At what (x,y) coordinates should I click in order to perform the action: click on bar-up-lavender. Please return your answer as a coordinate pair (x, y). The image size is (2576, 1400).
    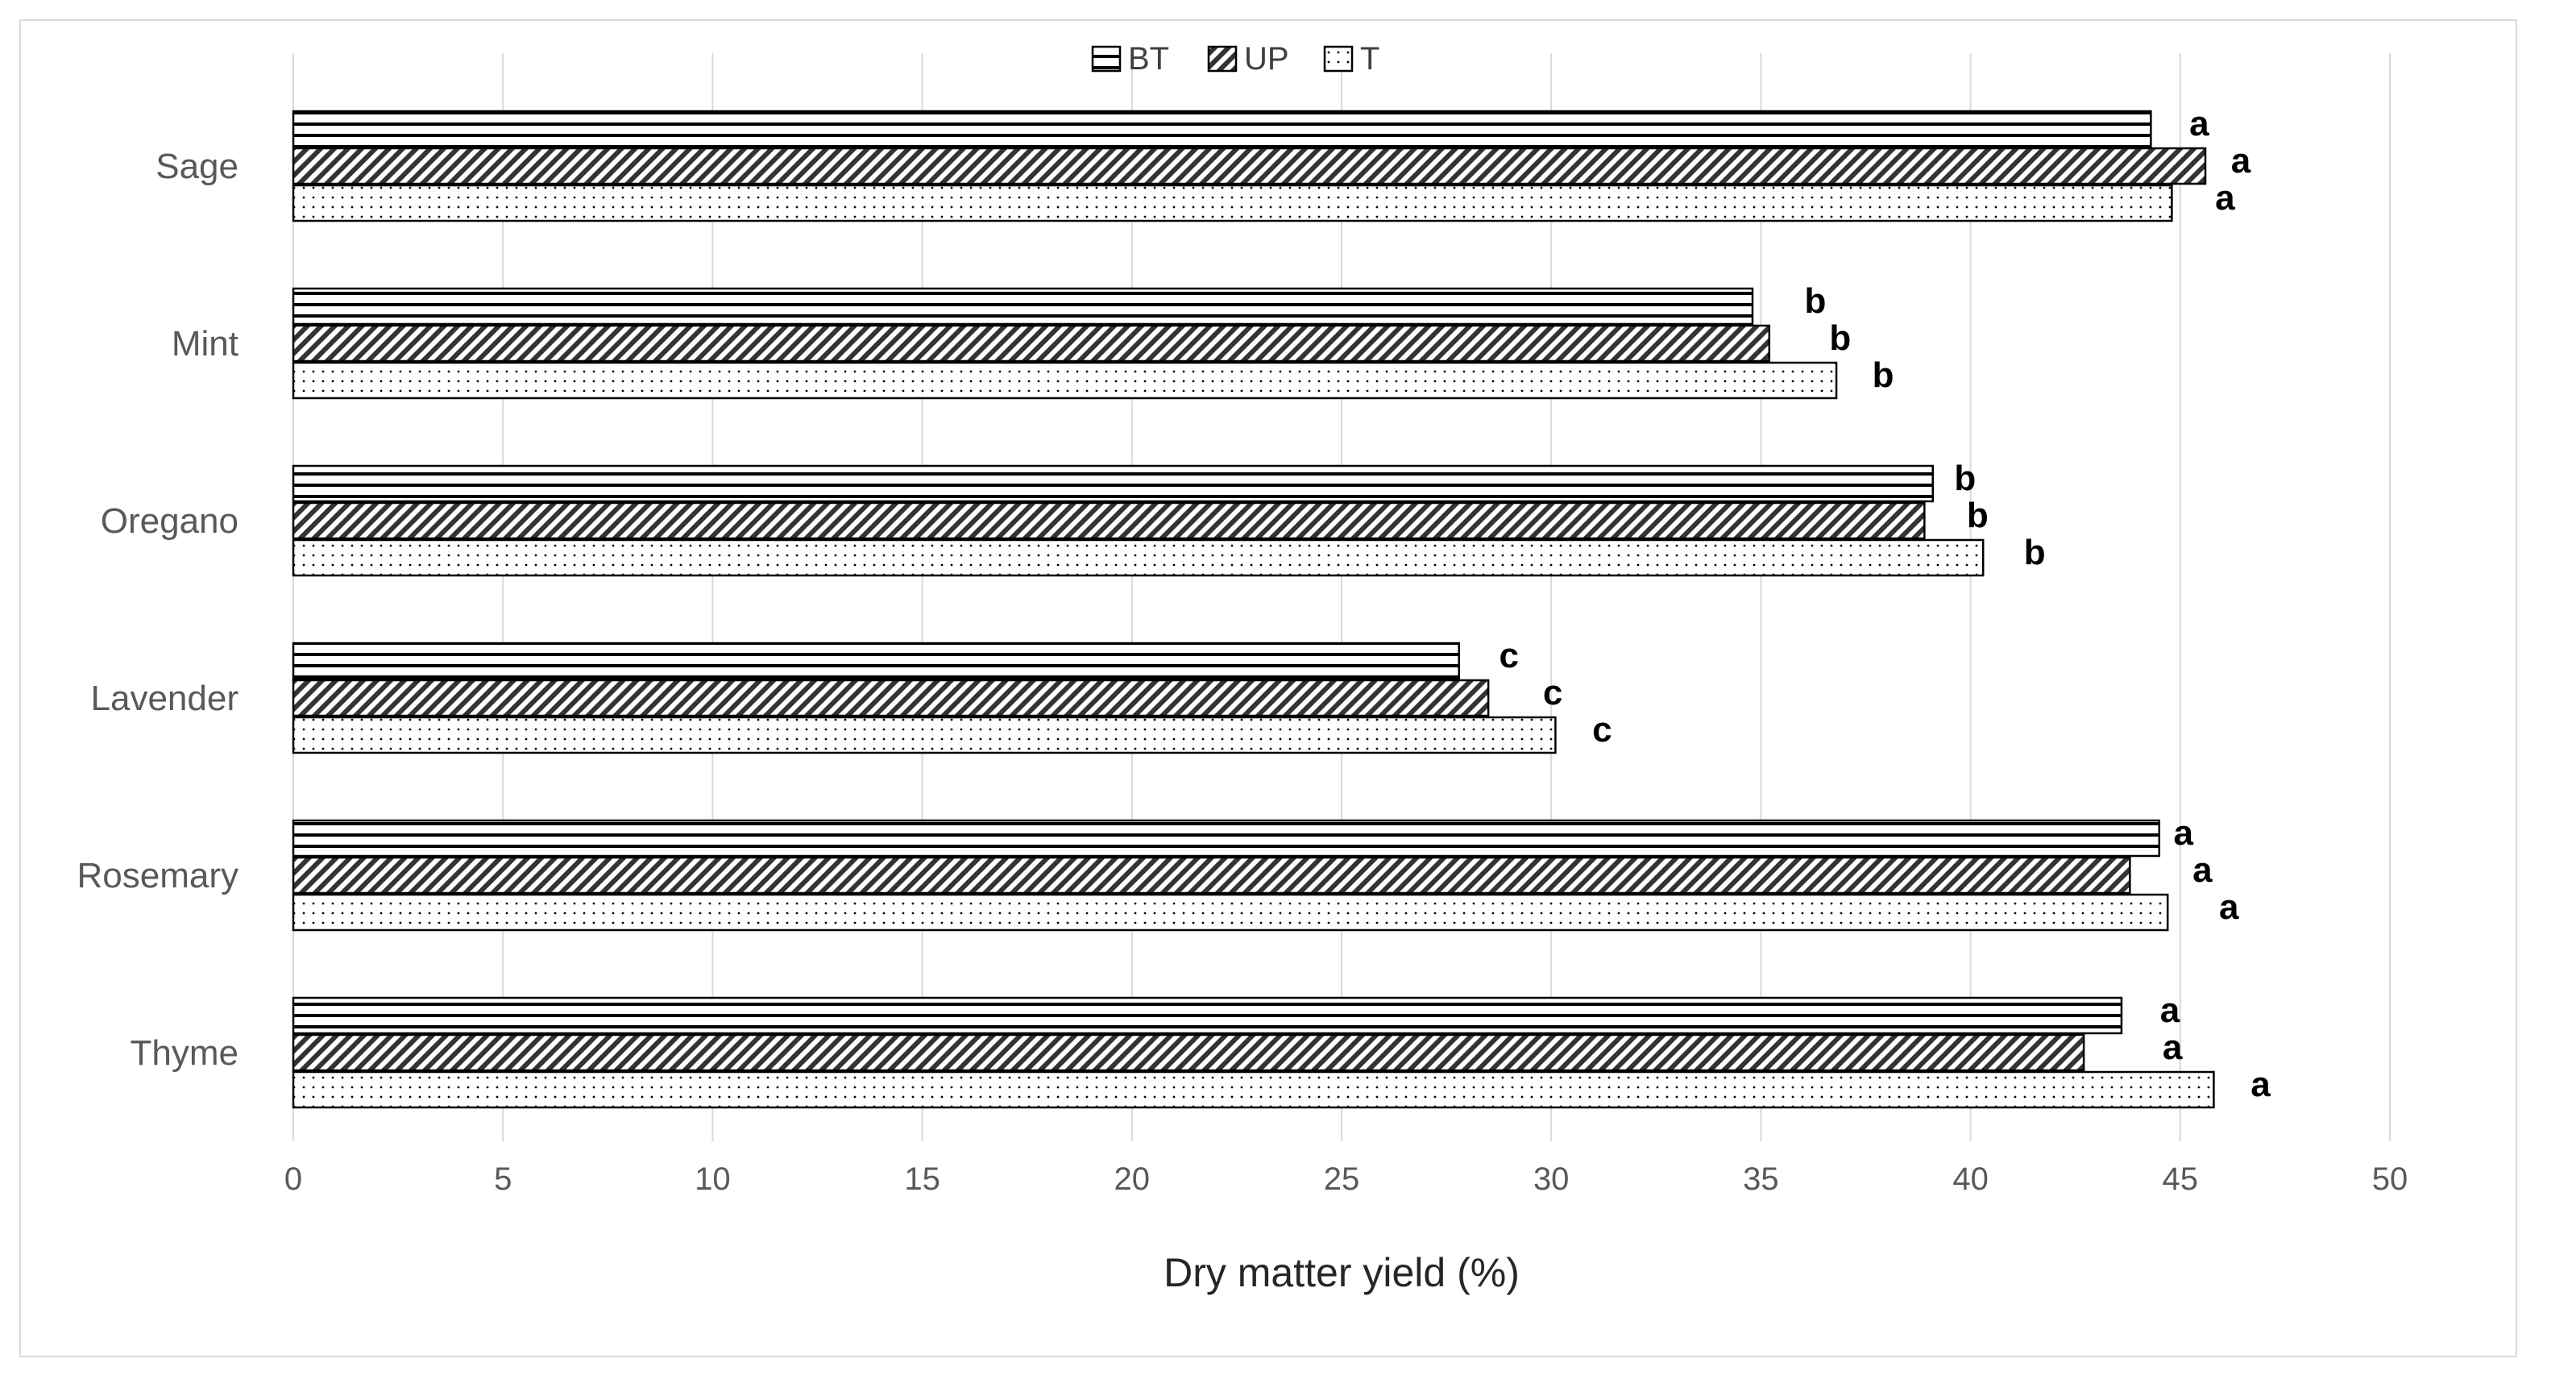
    Looking at the image, I should click on (891, 698).